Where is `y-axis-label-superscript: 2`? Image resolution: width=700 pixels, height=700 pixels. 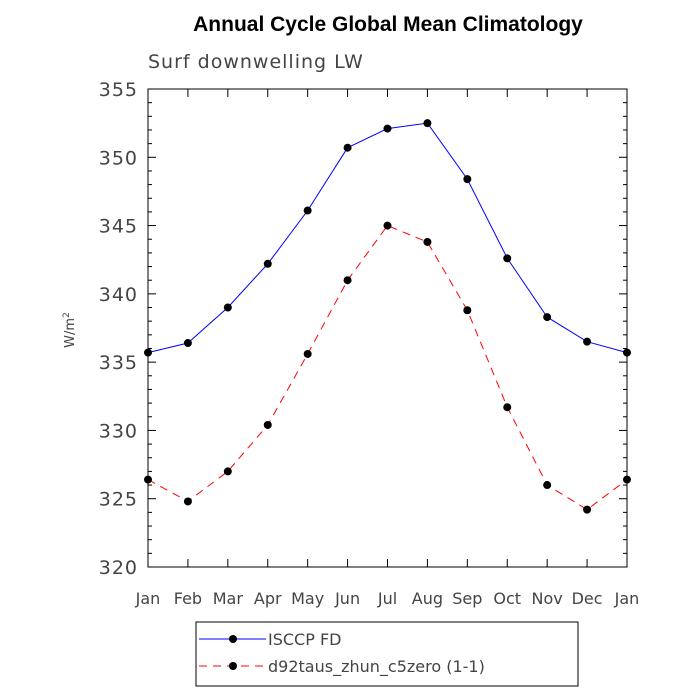
y-axis-label-superscript: 2 is located at coordinates (67, 315).